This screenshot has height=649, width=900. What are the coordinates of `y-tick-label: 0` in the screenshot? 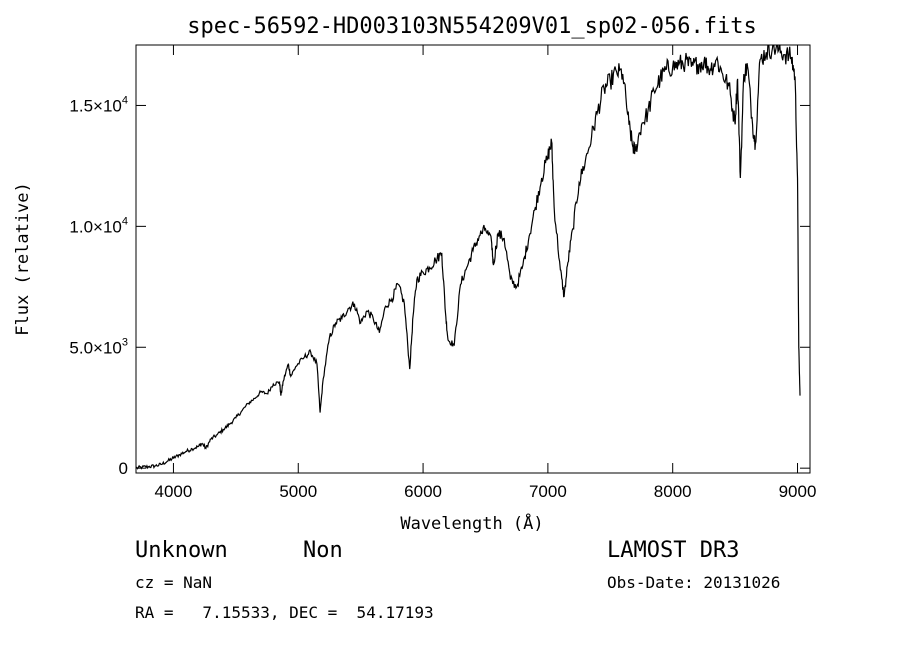 It's located at (123, 468).